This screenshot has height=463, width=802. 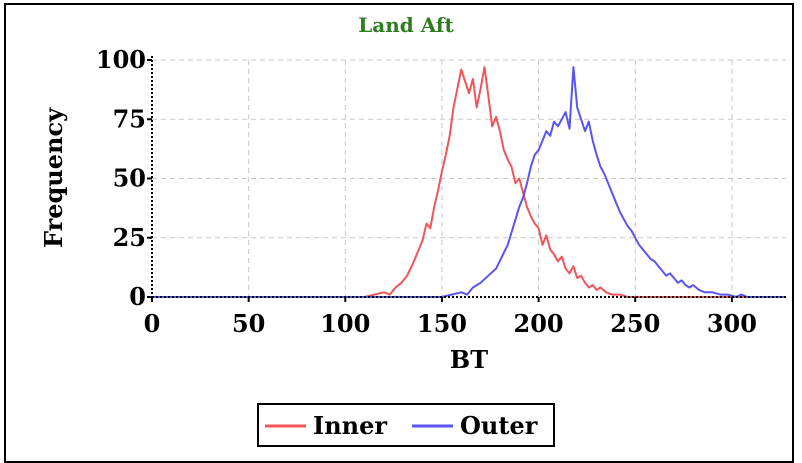 I want to click on y-tick-label: 75, so click(x=129, y=118).